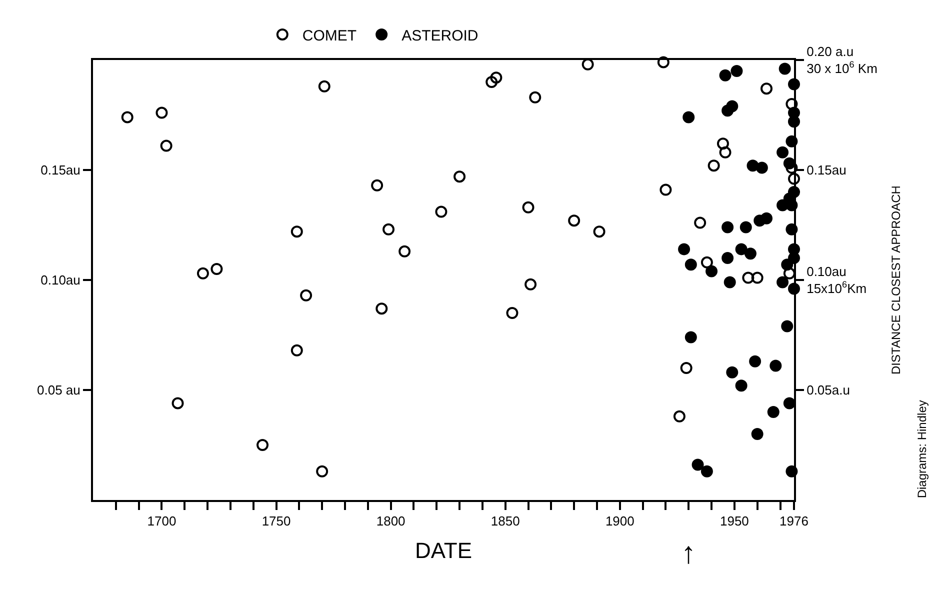  Describe the element at coordinates (922, 449) in the screenshot. I see `text: Diagrams: Hindley` at that location.